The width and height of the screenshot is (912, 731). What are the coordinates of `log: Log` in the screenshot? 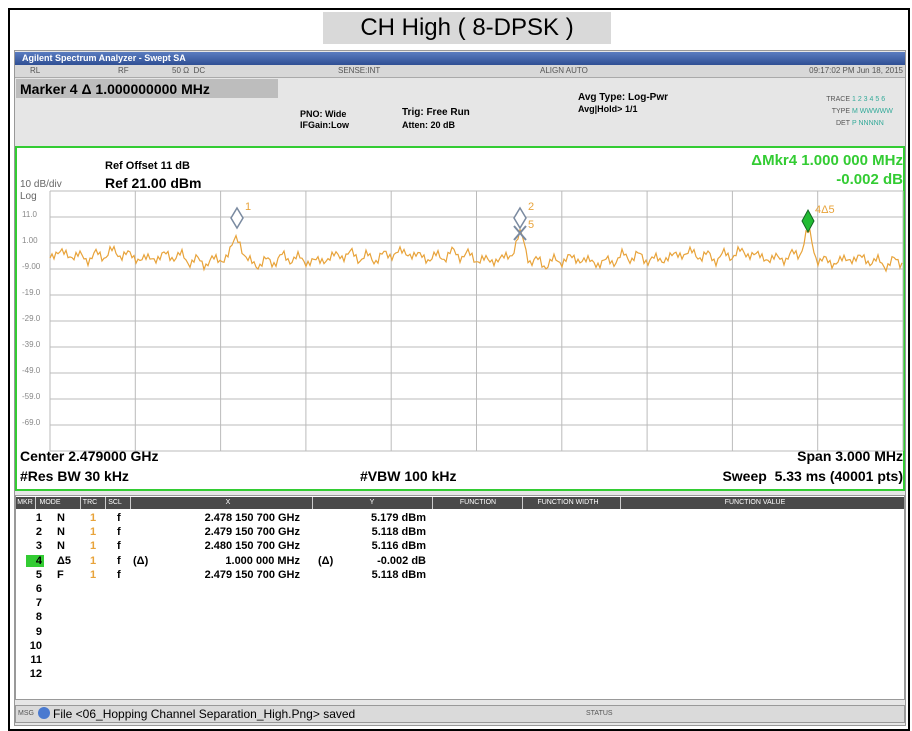 It's located at (28, 196).